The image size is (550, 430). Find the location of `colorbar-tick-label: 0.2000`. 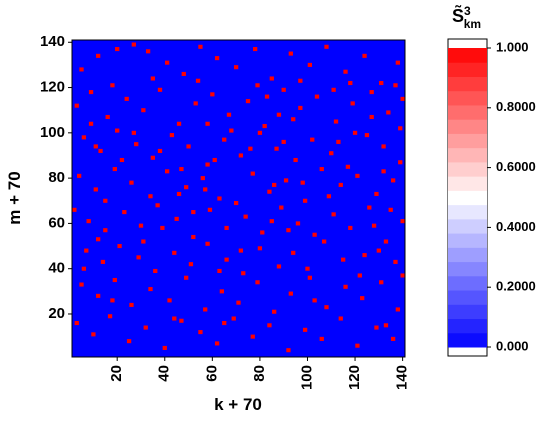

colorbar-tick-label: 0.2000 is located at coordinates (516, 286).